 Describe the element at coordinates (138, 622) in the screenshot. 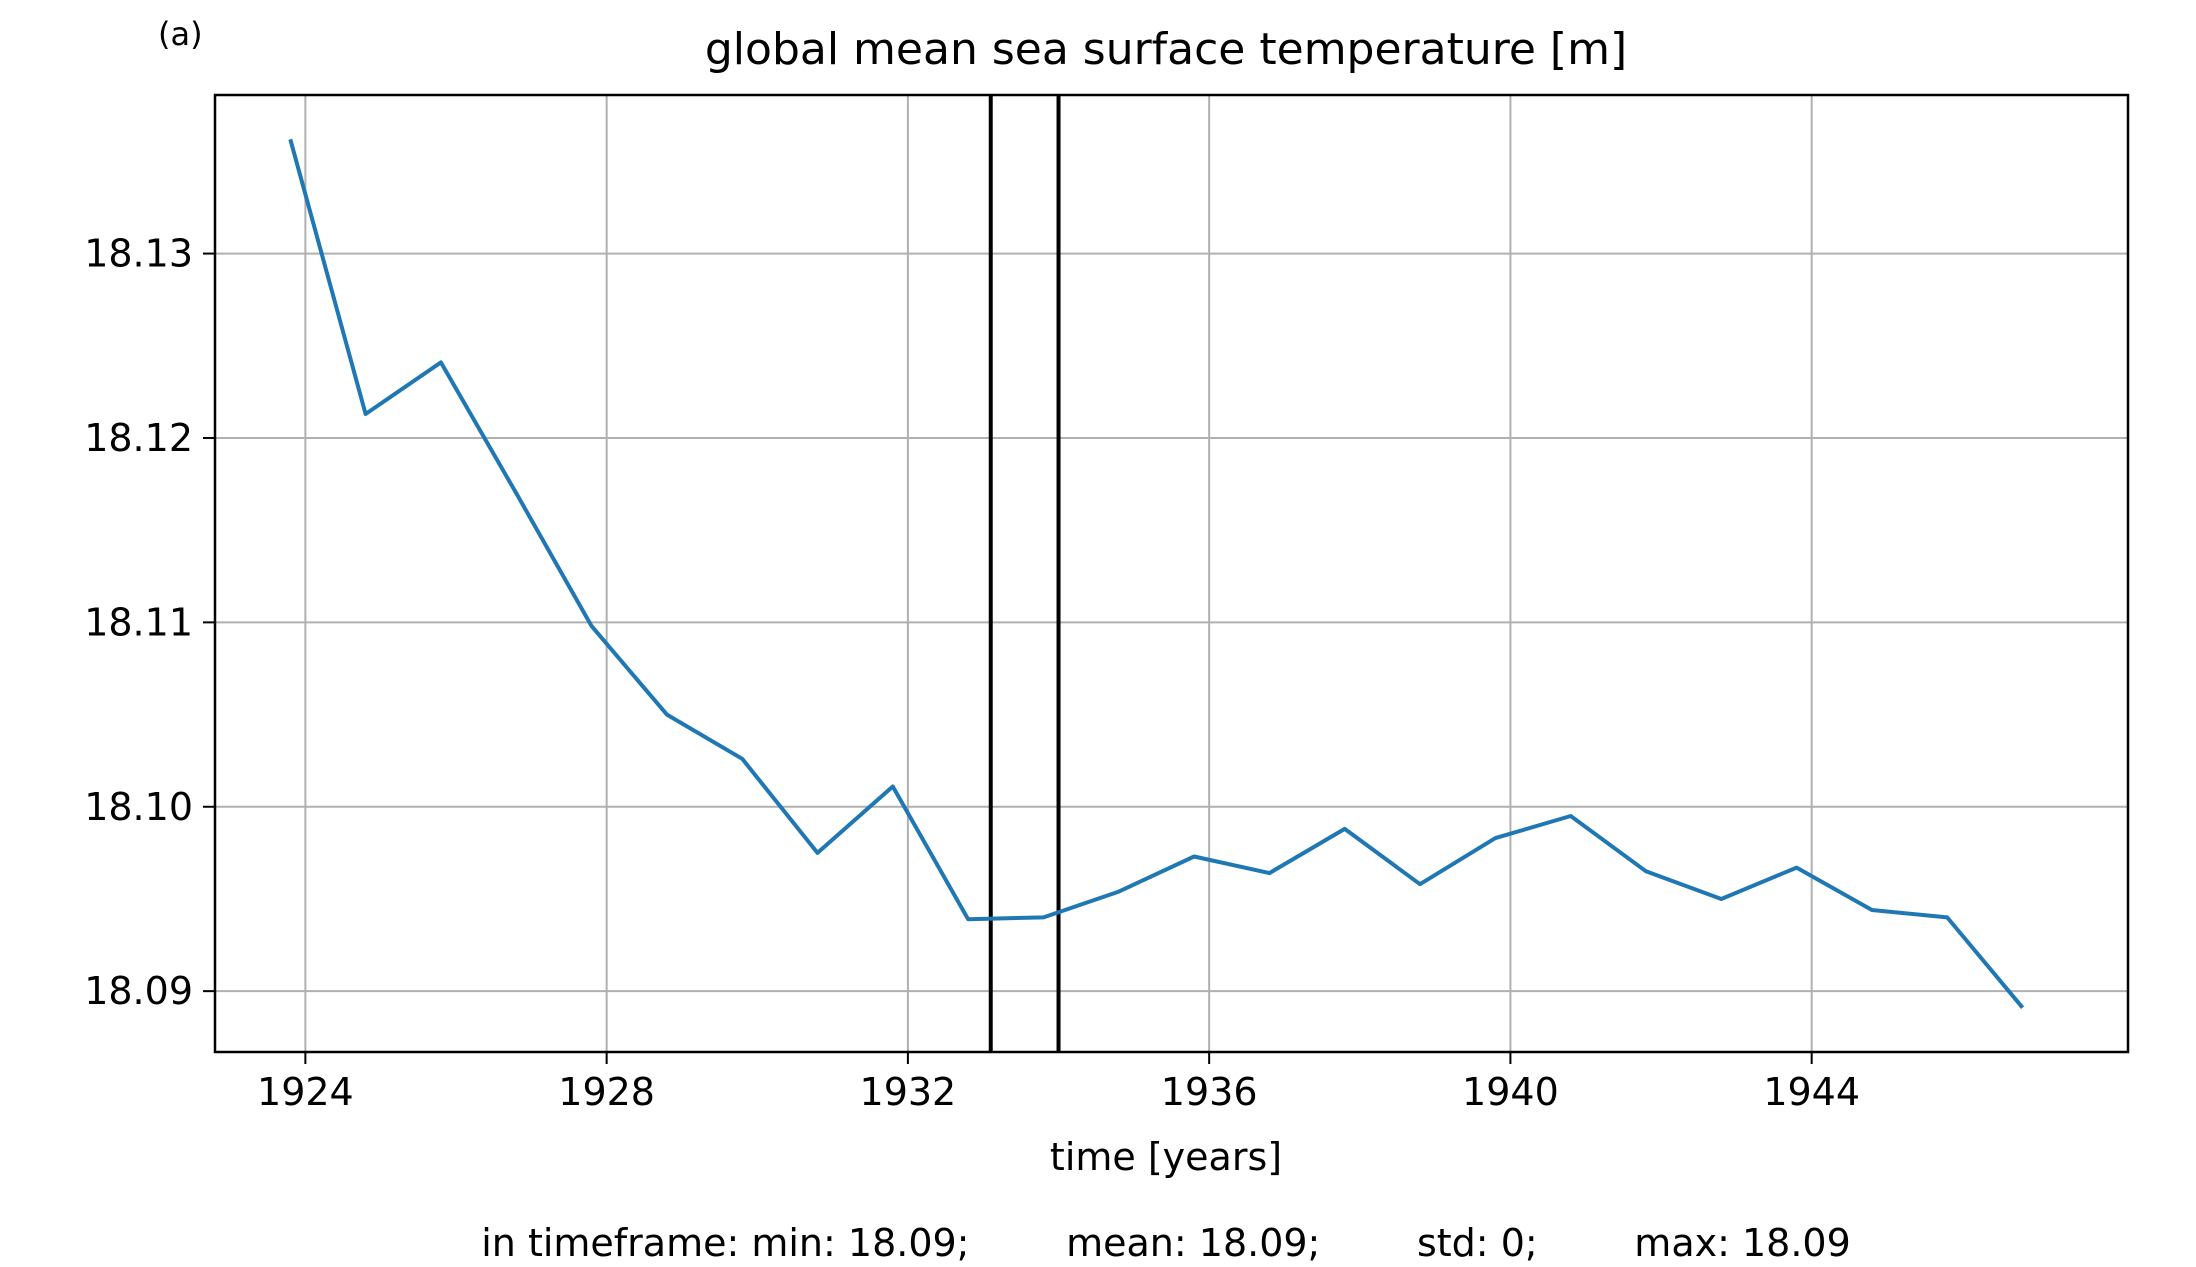

I see `y-tick-label: 18.11` at that location.